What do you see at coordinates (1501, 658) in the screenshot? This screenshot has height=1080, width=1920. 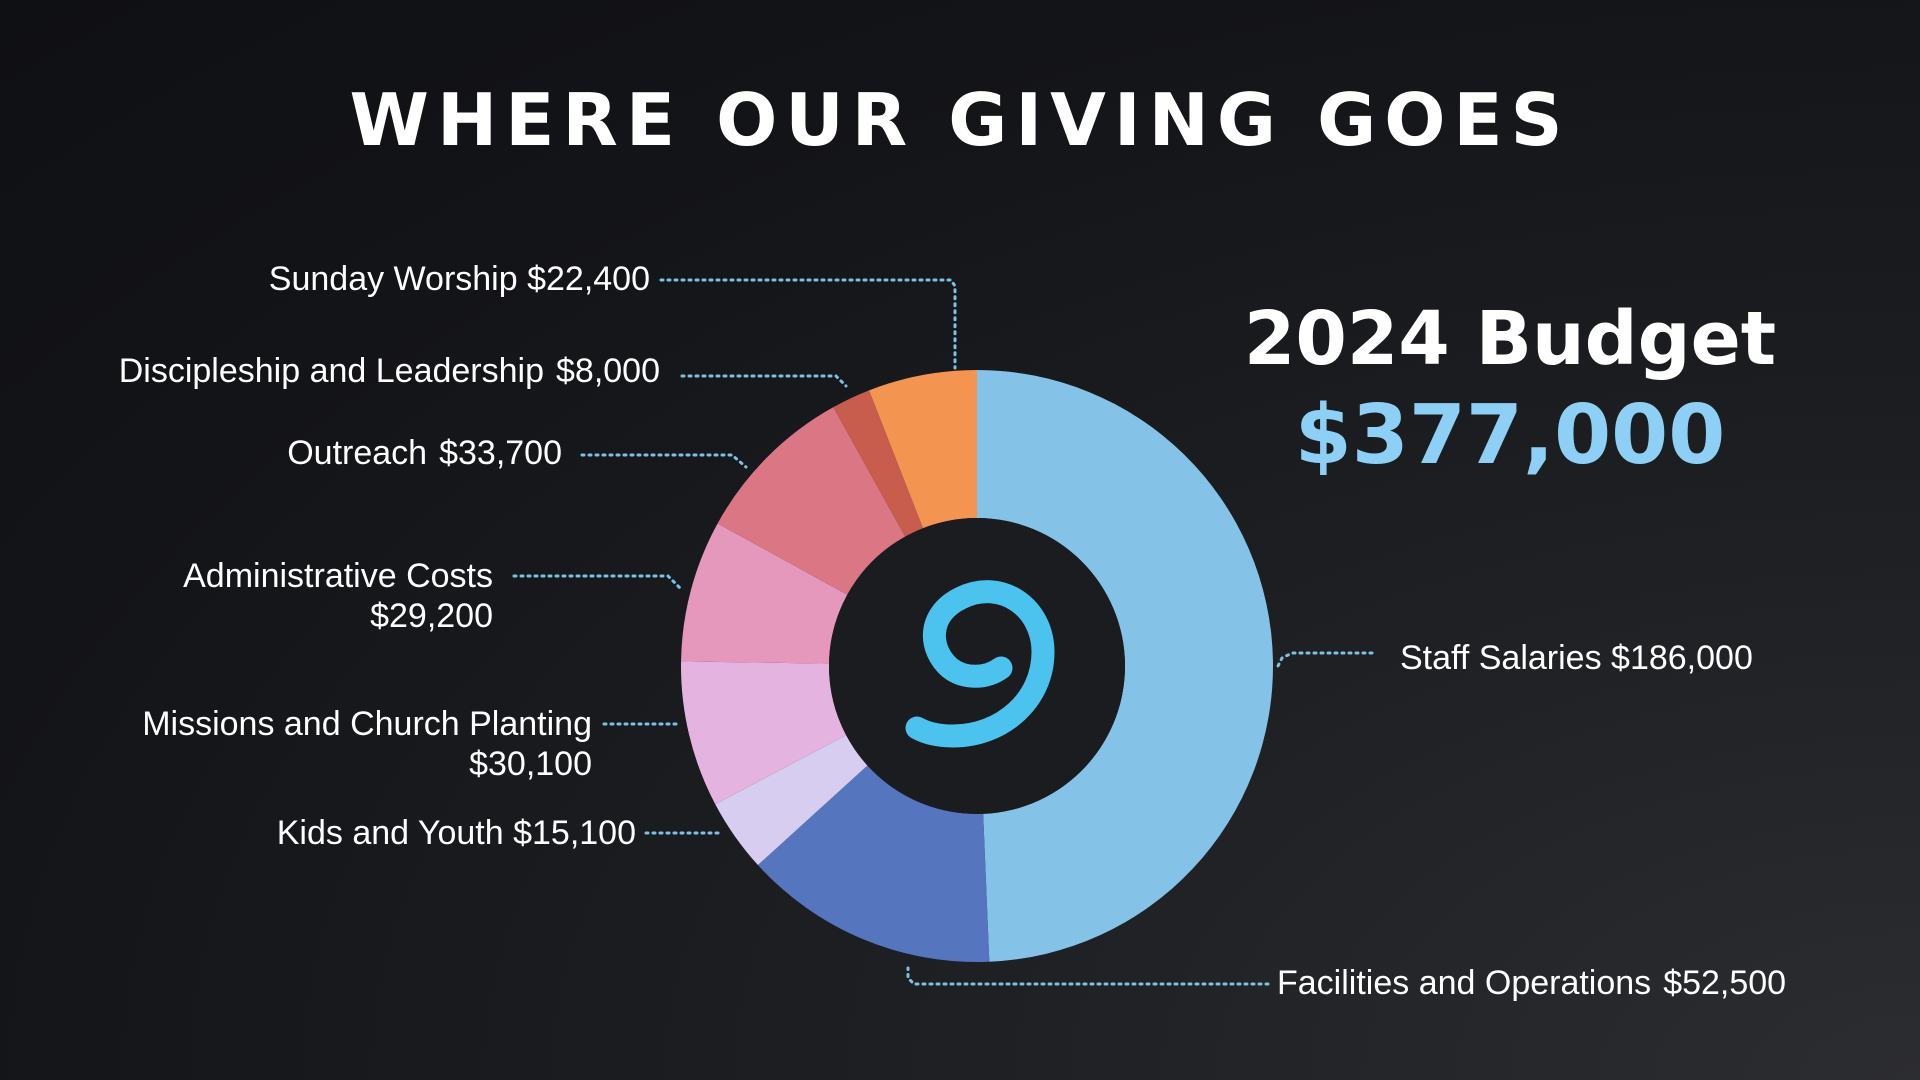 I see `label-name: Staff Salaries` at bounding box center [1501, 658].